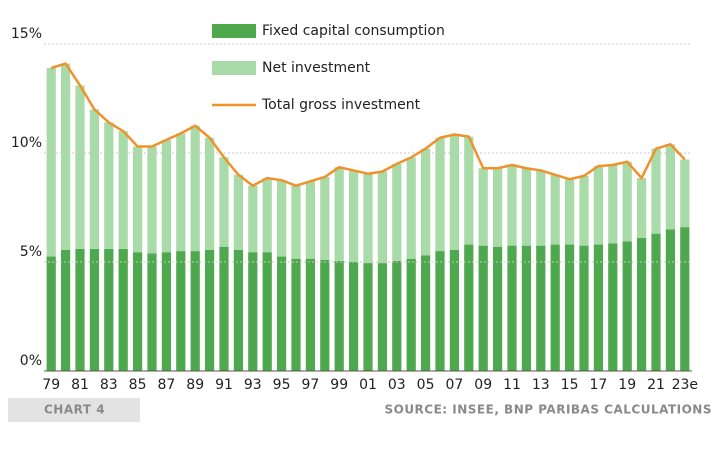 The height and width of the screenshot is (450, 724). I want to click on x-tick-label: 83, so click(109, 385).